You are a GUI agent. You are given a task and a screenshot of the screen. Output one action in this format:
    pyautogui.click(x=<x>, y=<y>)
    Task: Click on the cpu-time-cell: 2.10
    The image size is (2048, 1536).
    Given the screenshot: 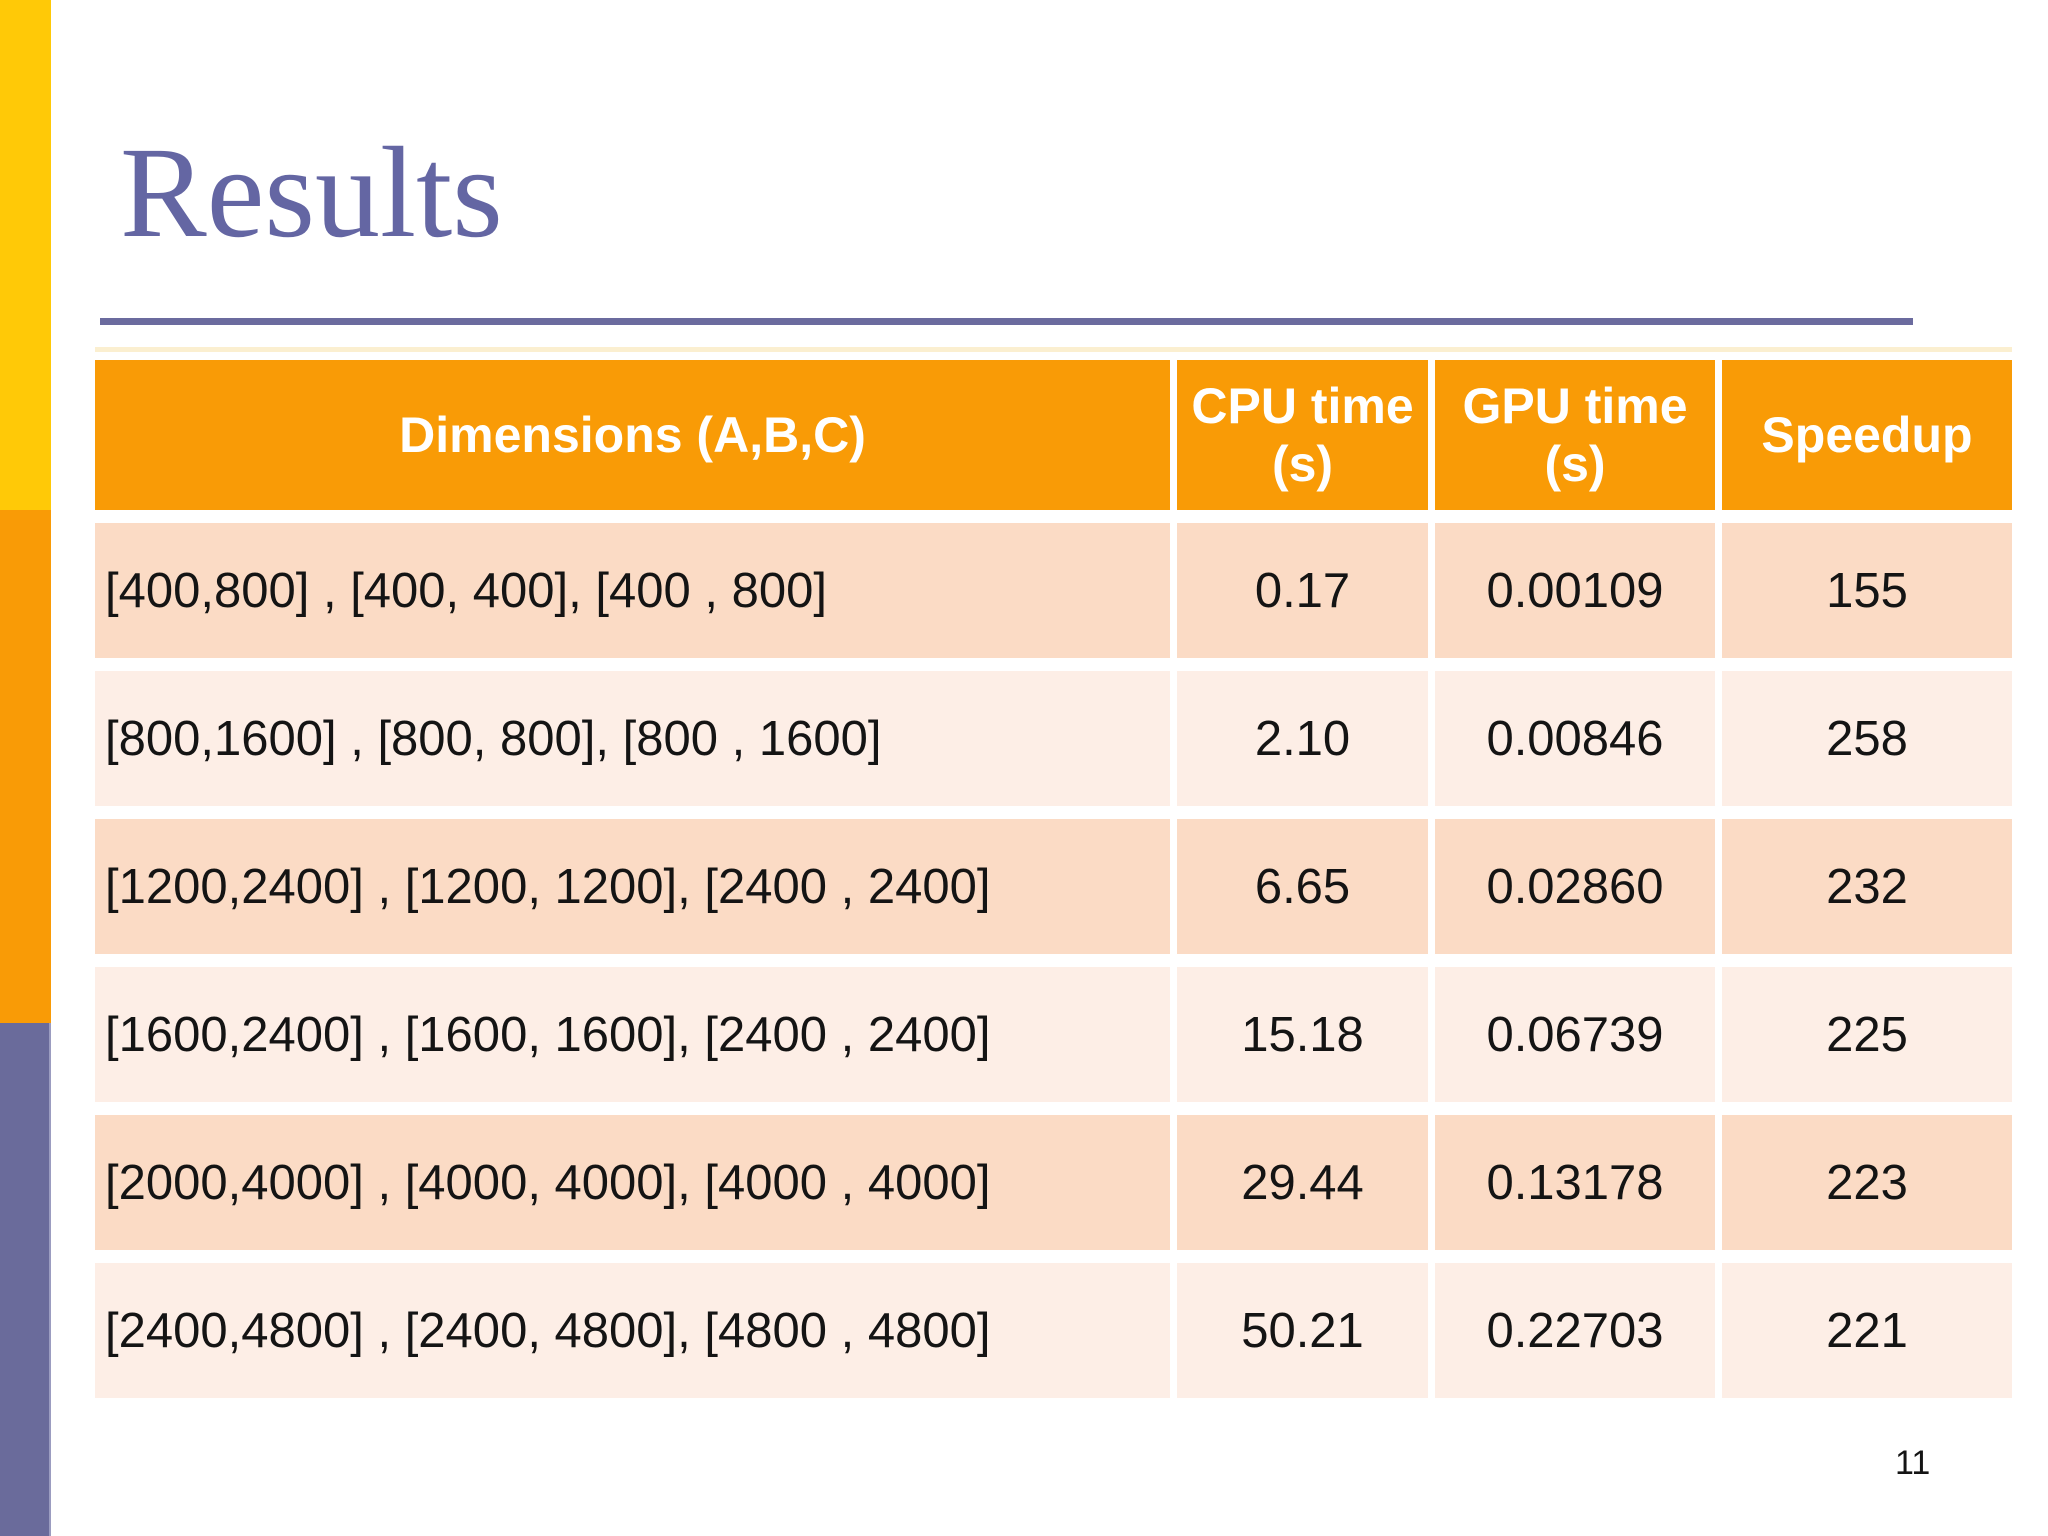 What is the action you would take?
    pyautogui.click(x=1302, y=738)
    